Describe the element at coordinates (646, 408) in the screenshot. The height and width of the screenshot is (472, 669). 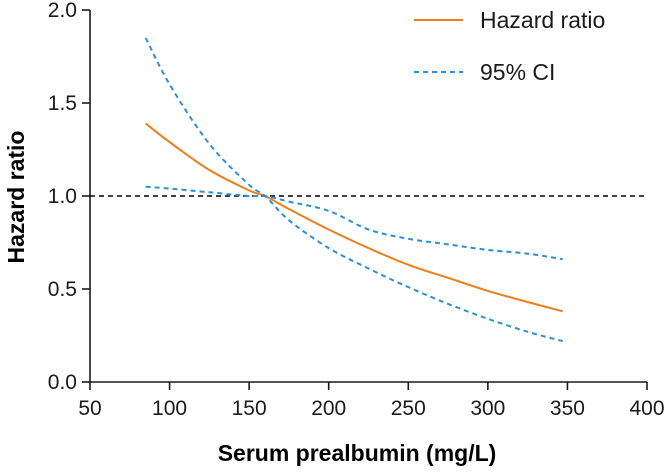
I see `x-tick-label: 400` at that location.